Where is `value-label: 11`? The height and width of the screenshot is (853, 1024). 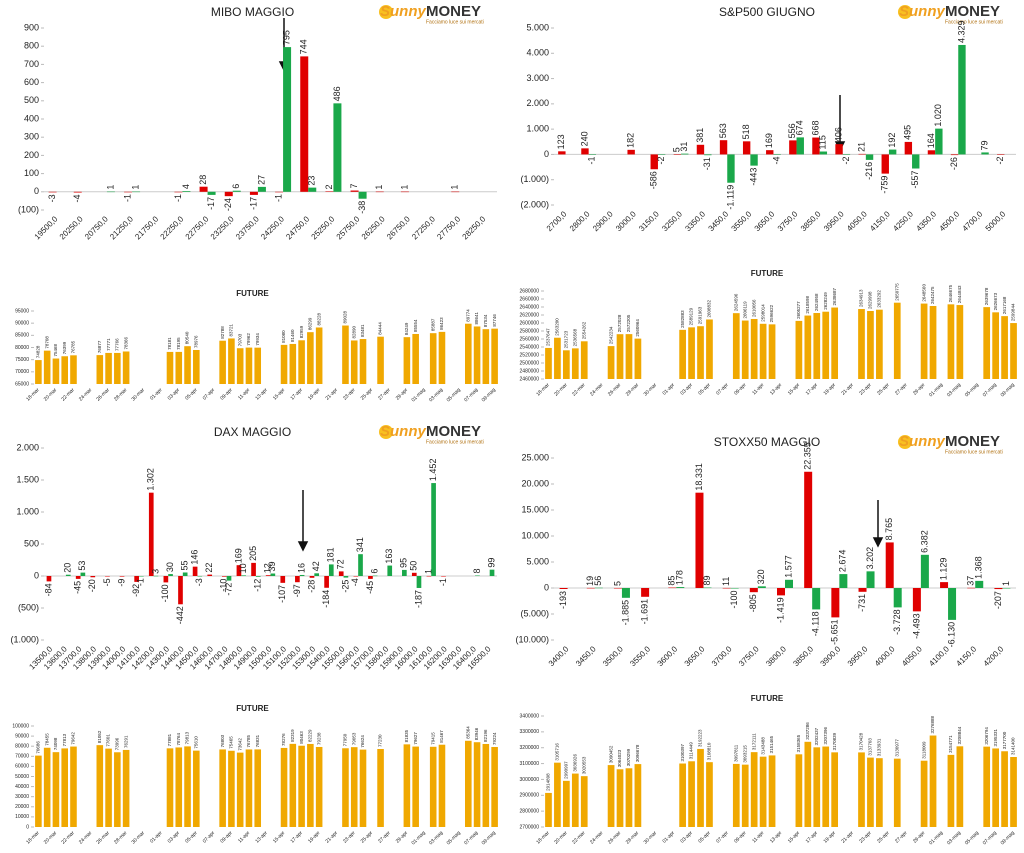 value-label: 11 is located at coordinates (726, 581).